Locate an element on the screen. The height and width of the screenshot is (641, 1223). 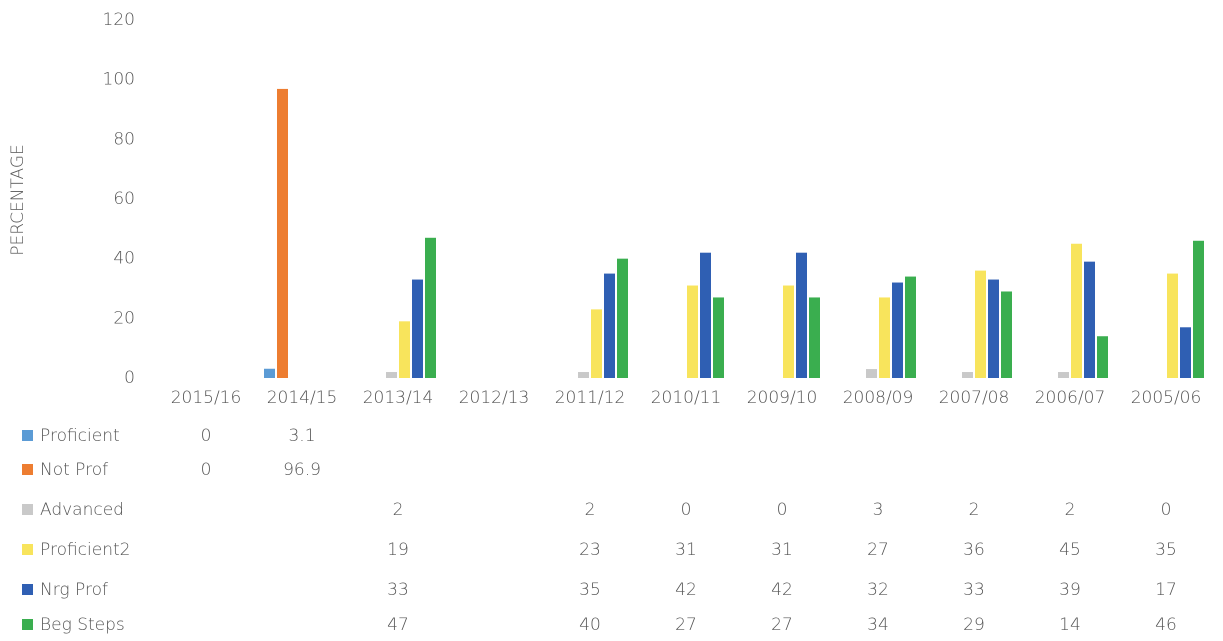
legend-label: Advanced is located at coordinates (82, 510).